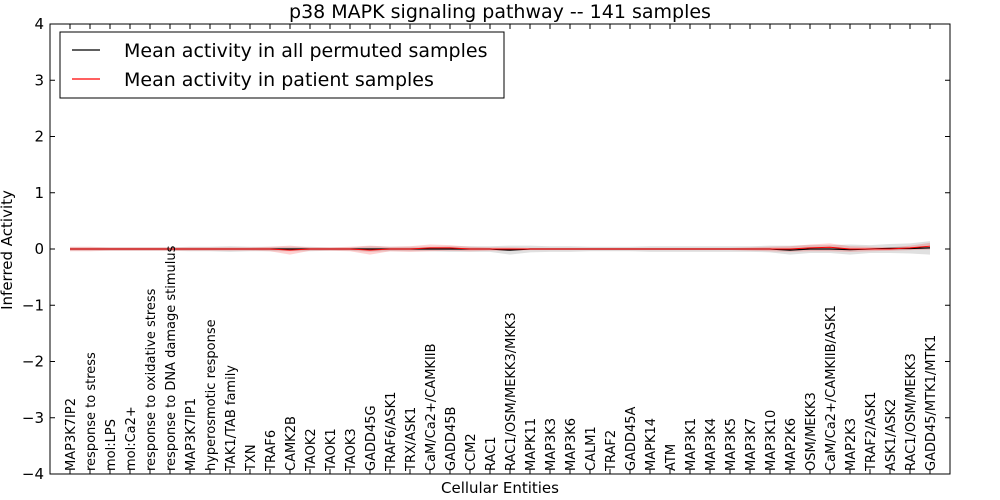  I want to click on x-tick-label: MAP3K7IP1, so click(191, 434).